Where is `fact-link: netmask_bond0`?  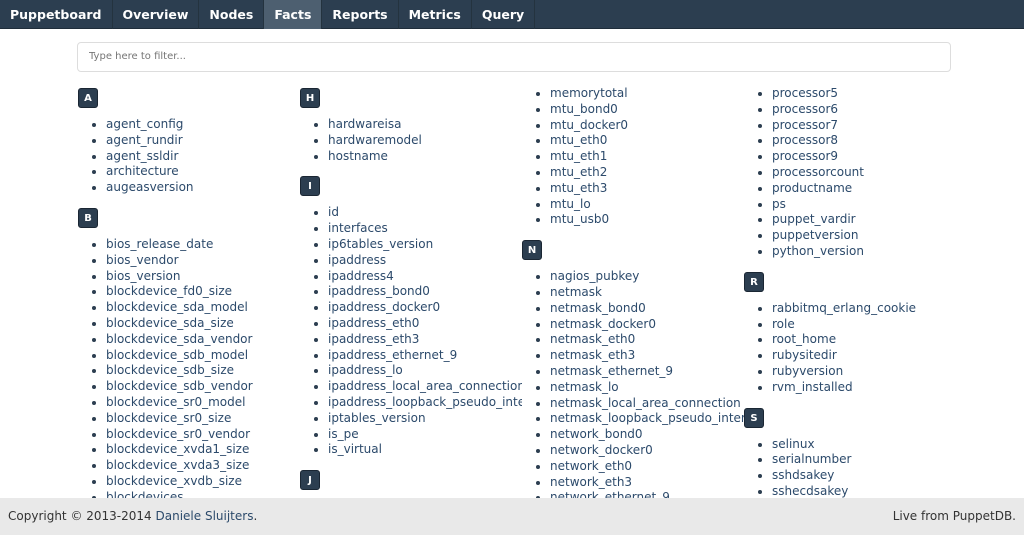 fact-link: netmask_bond0 is located at coordinates (598, 307).